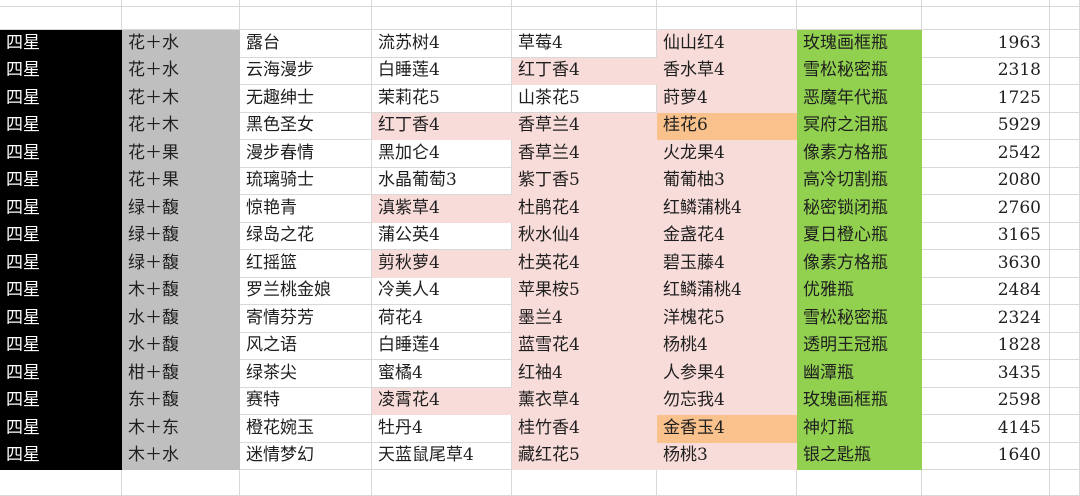 Image resolution: width=1080 pixels, height=496 pixels. I want to click on recipe-name-cell: 罗兰桃金娘, so click(306, 291).